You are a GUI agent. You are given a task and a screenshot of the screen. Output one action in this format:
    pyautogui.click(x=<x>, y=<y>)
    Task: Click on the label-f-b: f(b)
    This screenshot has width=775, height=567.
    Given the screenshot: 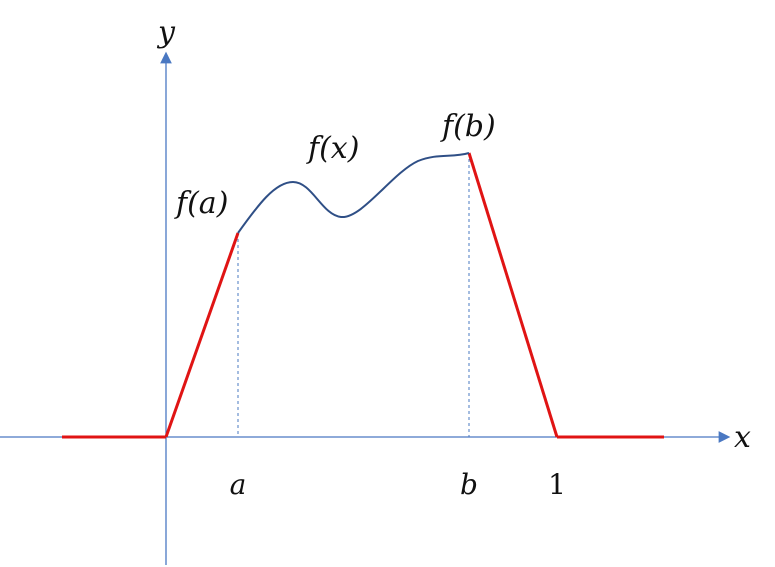 What is the action you would take?
    pyautogui.click(x=468, y=126)
    